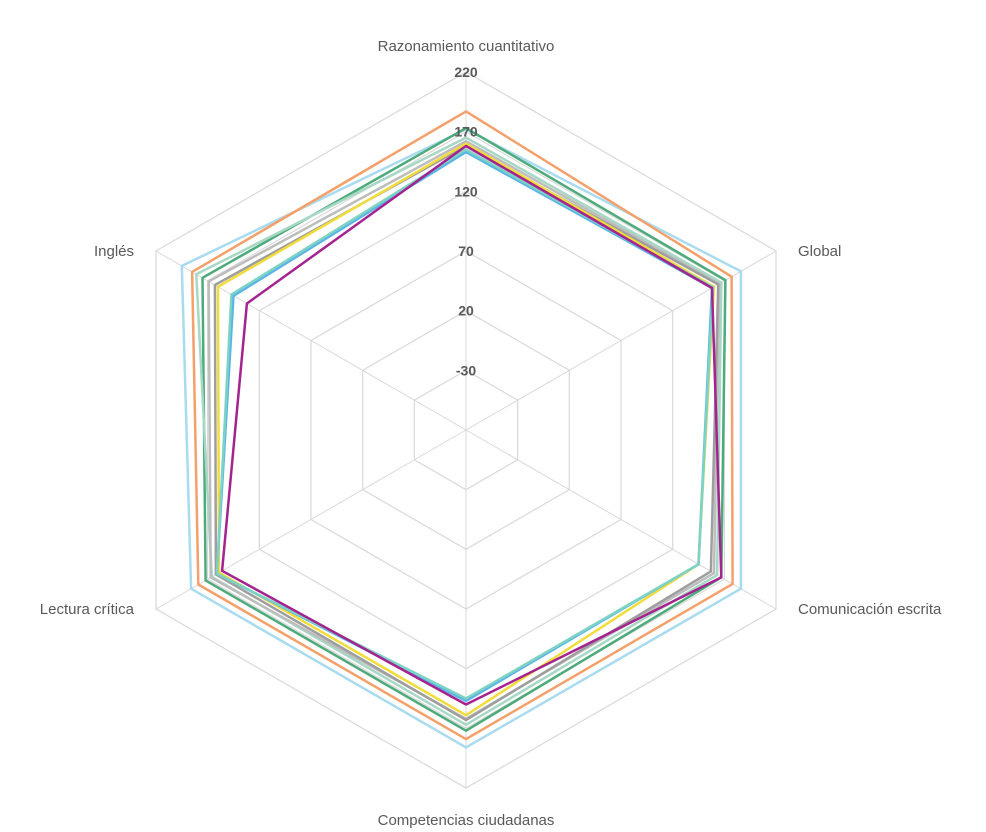  I want to click on axis-label: Comunicación escrita, so click(870, 609).